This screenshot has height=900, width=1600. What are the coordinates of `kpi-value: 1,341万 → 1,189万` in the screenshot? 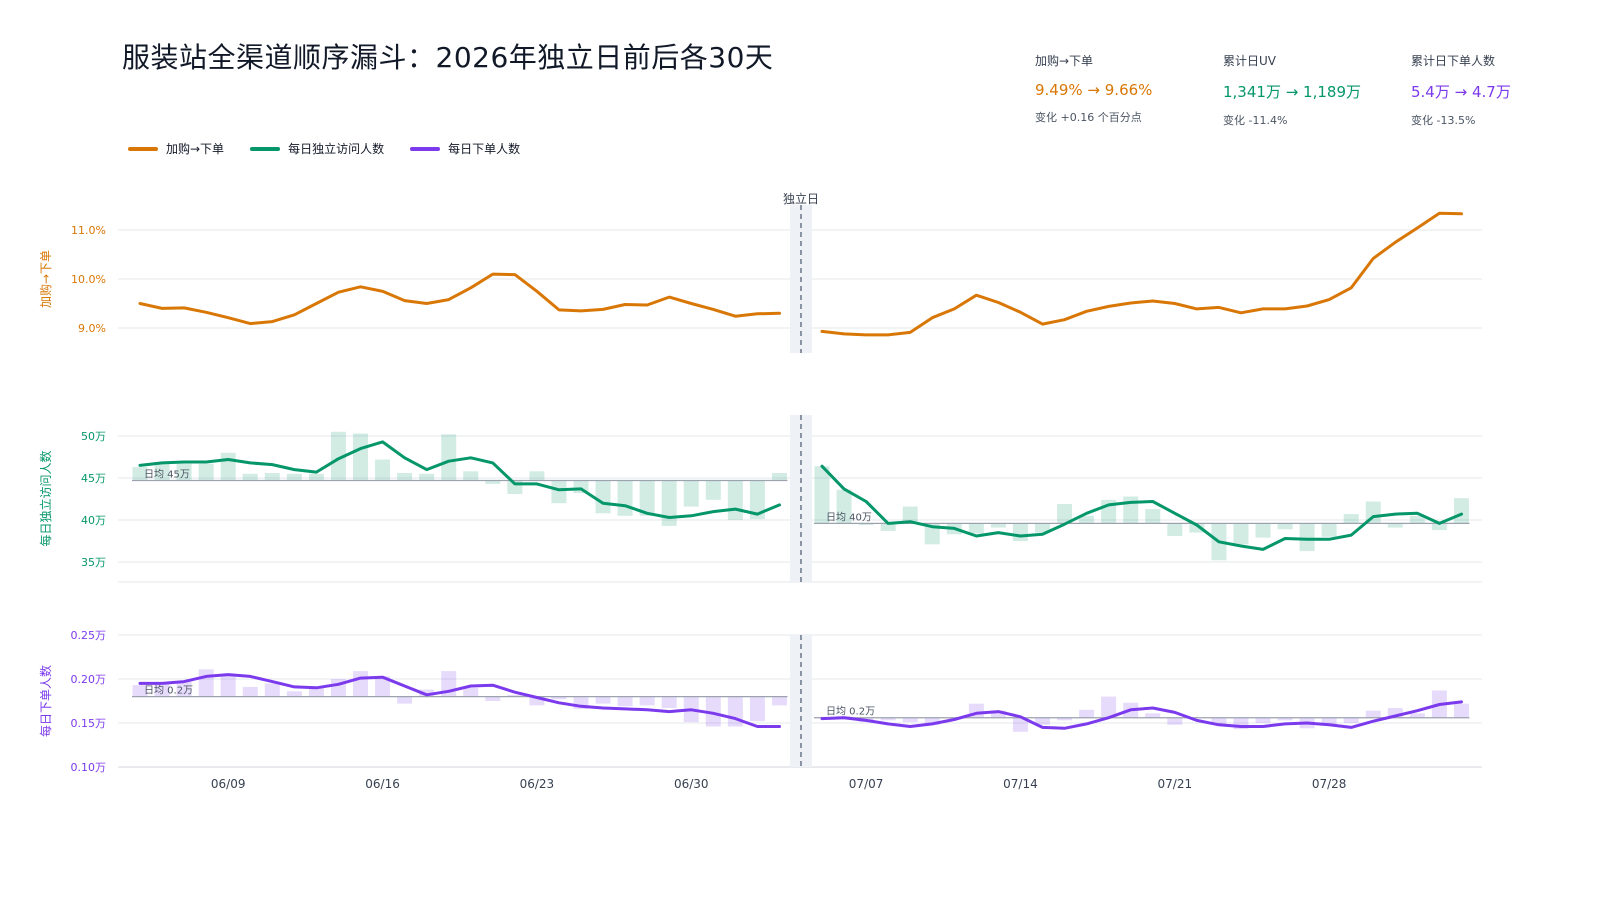 It's located at (1292, 92).